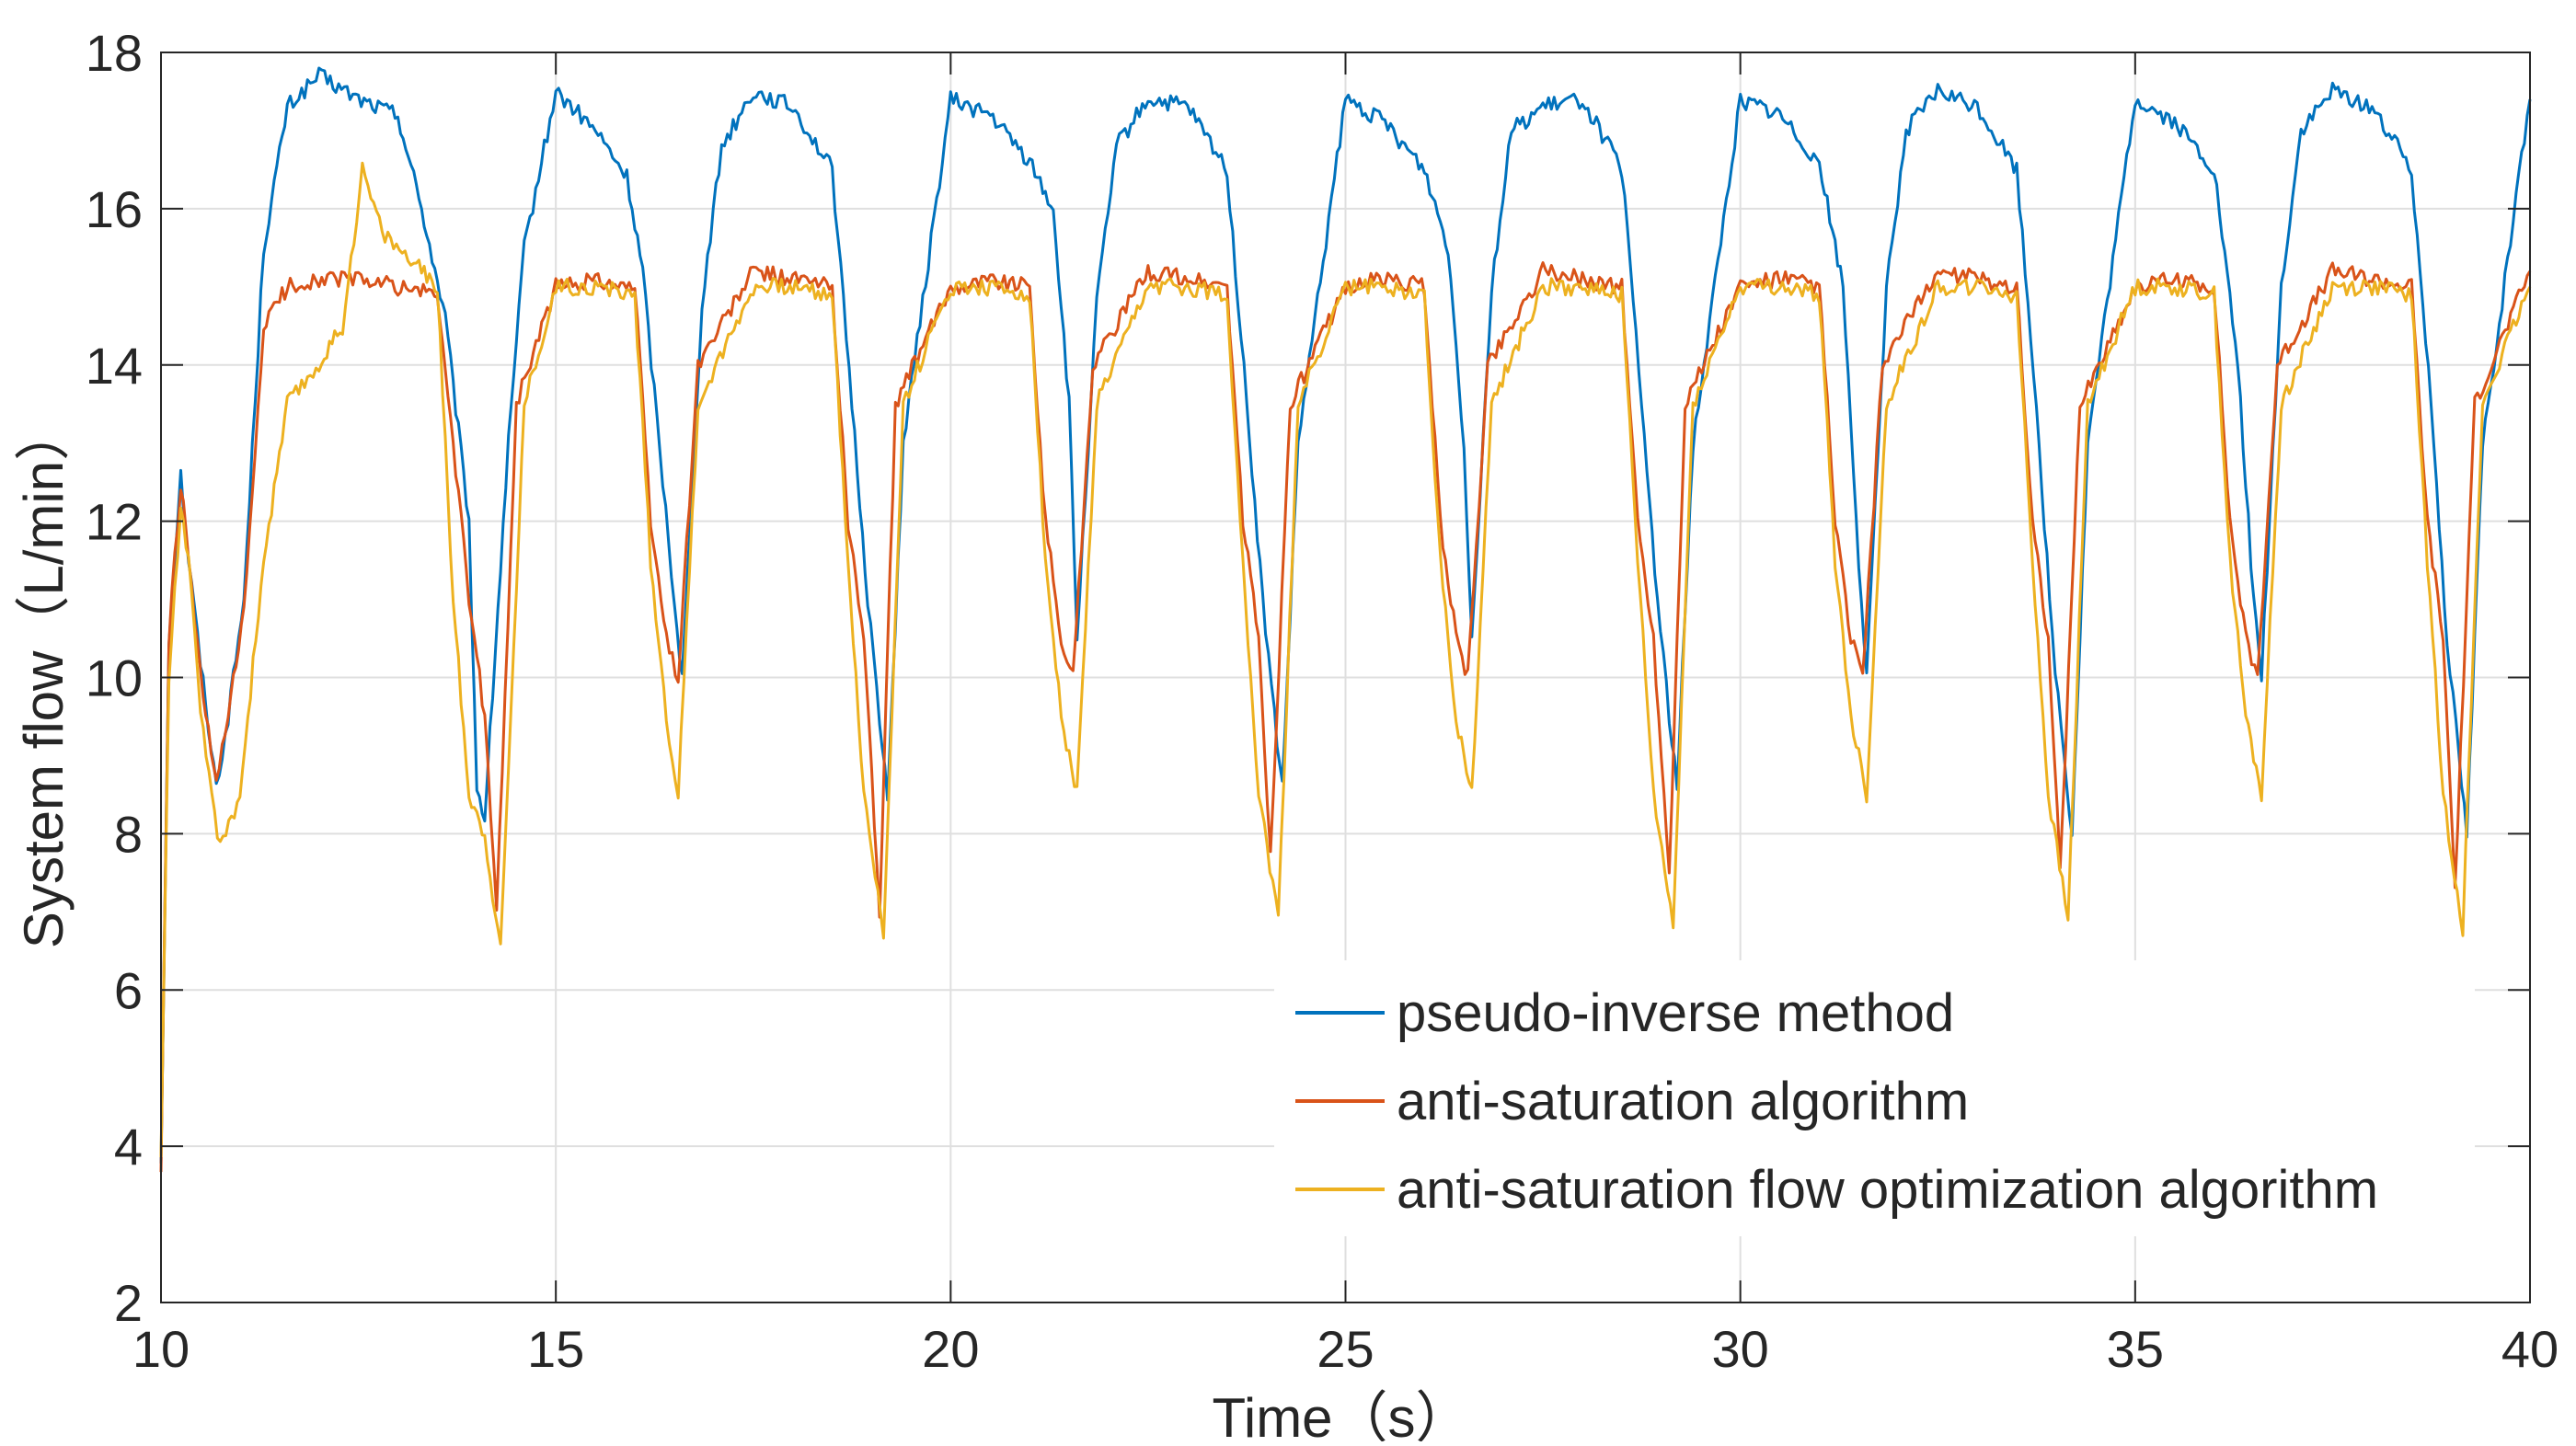 Image resolution: width=2576 pixels, height=1446 pixels. What do you see at coordinates (114, 209) in the screenshot?
I see `y-tick-label: 16` at bounding box center [114, 209].